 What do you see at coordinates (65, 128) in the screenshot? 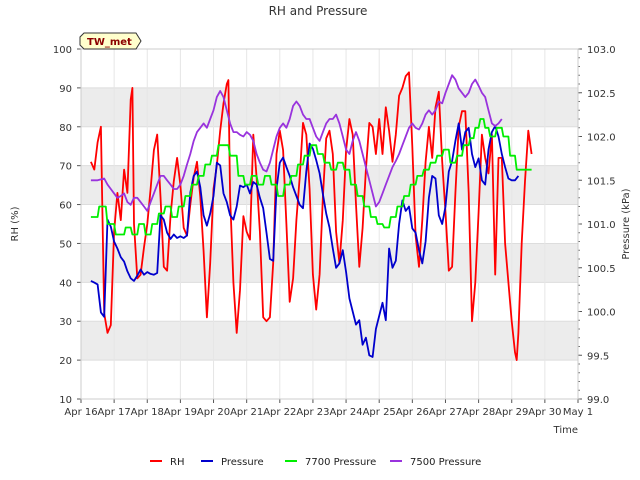
I see `y-left-tick-label: 80` at bounding box center [65, 128].